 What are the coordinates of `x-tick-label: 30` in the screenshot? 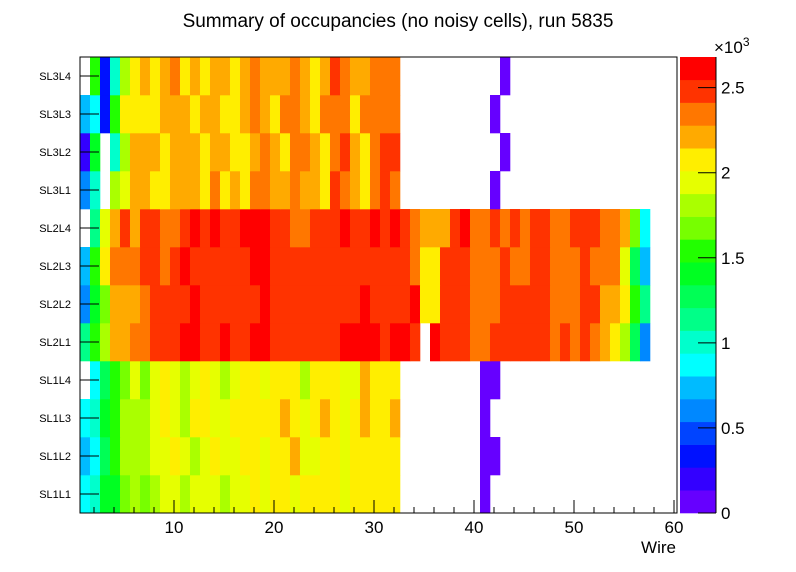 It's located at (374, 527).